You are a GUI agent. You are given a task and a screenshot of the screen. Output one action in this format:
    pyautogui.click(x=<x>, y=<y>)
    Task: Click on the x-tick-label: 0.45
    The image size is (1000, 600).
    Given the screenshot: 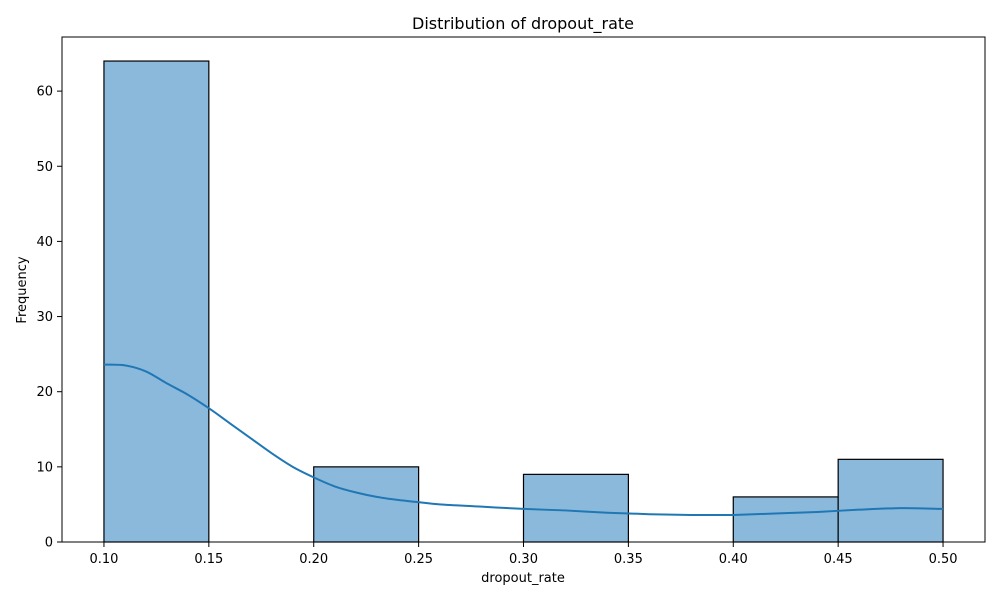 What is the action you would take?
    pyautogui.click(x=838, y=559)
    